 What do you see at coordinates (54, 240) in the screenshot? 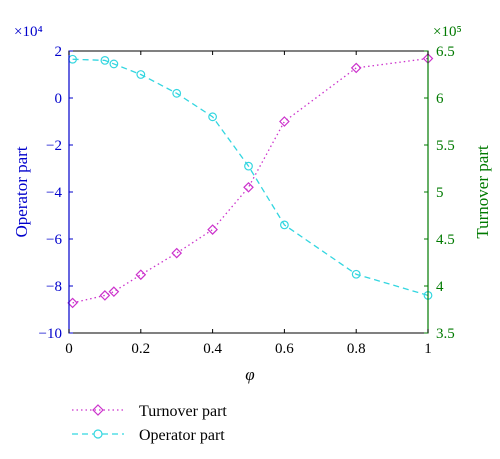
I see `left-tick-label: −6` at bounding box center [54, 240].